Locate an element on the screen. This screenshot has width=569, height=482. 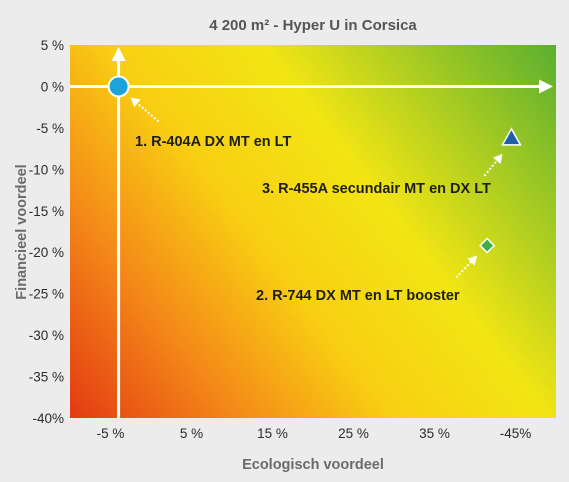
point-2-label: 2. R-744 DX MT en LT booster is located at coordinates (358, 296).